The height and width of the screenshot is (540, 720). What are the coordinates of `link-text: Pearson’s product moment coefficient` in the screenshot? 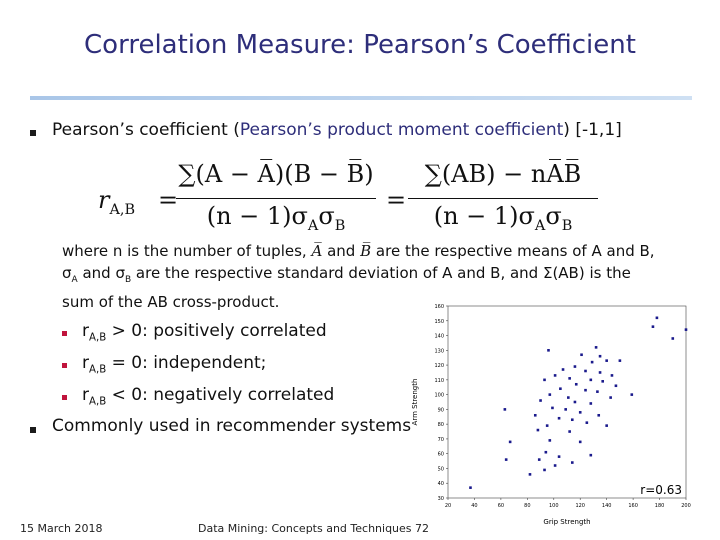 It's located at (401, 130).